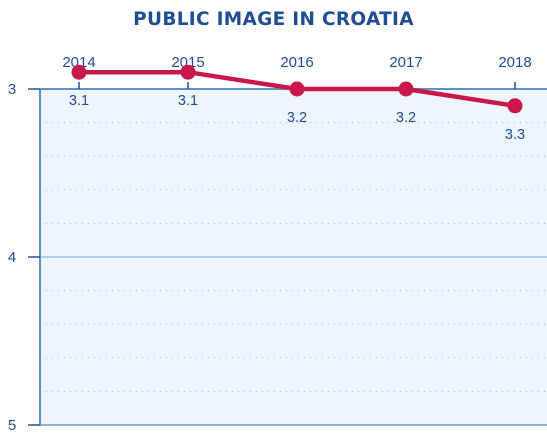 Image resolution: width=547 pixels, height=433 pixels. Describe the element at coordinates (12, 89) in the screenshot. I see `y-tick-label: 3` at that location.